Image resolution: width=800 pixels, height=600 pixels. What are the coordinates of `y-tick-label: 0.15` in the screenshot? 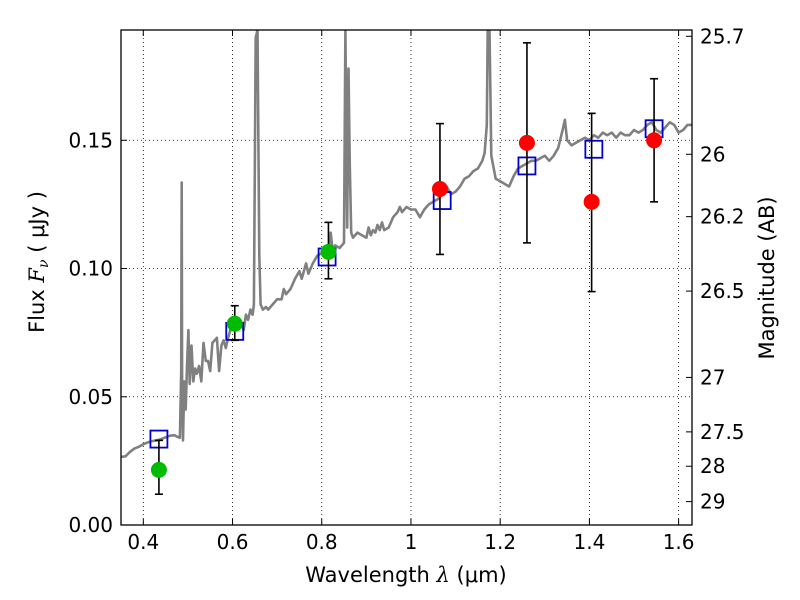 It's located at (90, 140).